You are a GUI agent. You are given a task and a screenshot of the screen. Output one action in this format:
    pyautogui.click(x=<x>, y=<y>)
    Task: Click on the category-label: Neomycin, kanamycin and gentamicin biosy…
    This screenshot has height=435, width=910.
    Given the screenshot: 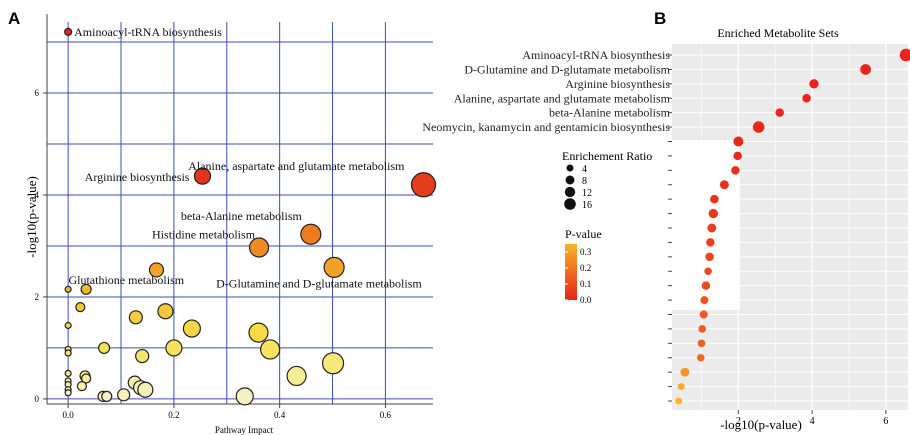 What is the action you would take?
    pyautogui.click(x=546, y=127)
    